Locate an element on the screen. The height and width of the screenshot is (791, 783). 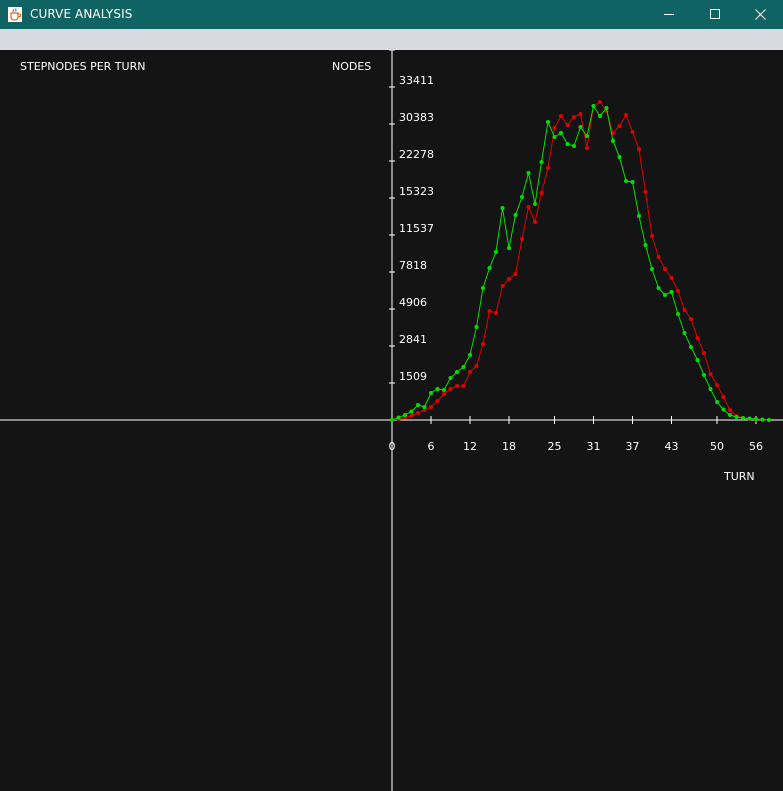
x-tick-label: 37 is located at coordinates (633, 446).